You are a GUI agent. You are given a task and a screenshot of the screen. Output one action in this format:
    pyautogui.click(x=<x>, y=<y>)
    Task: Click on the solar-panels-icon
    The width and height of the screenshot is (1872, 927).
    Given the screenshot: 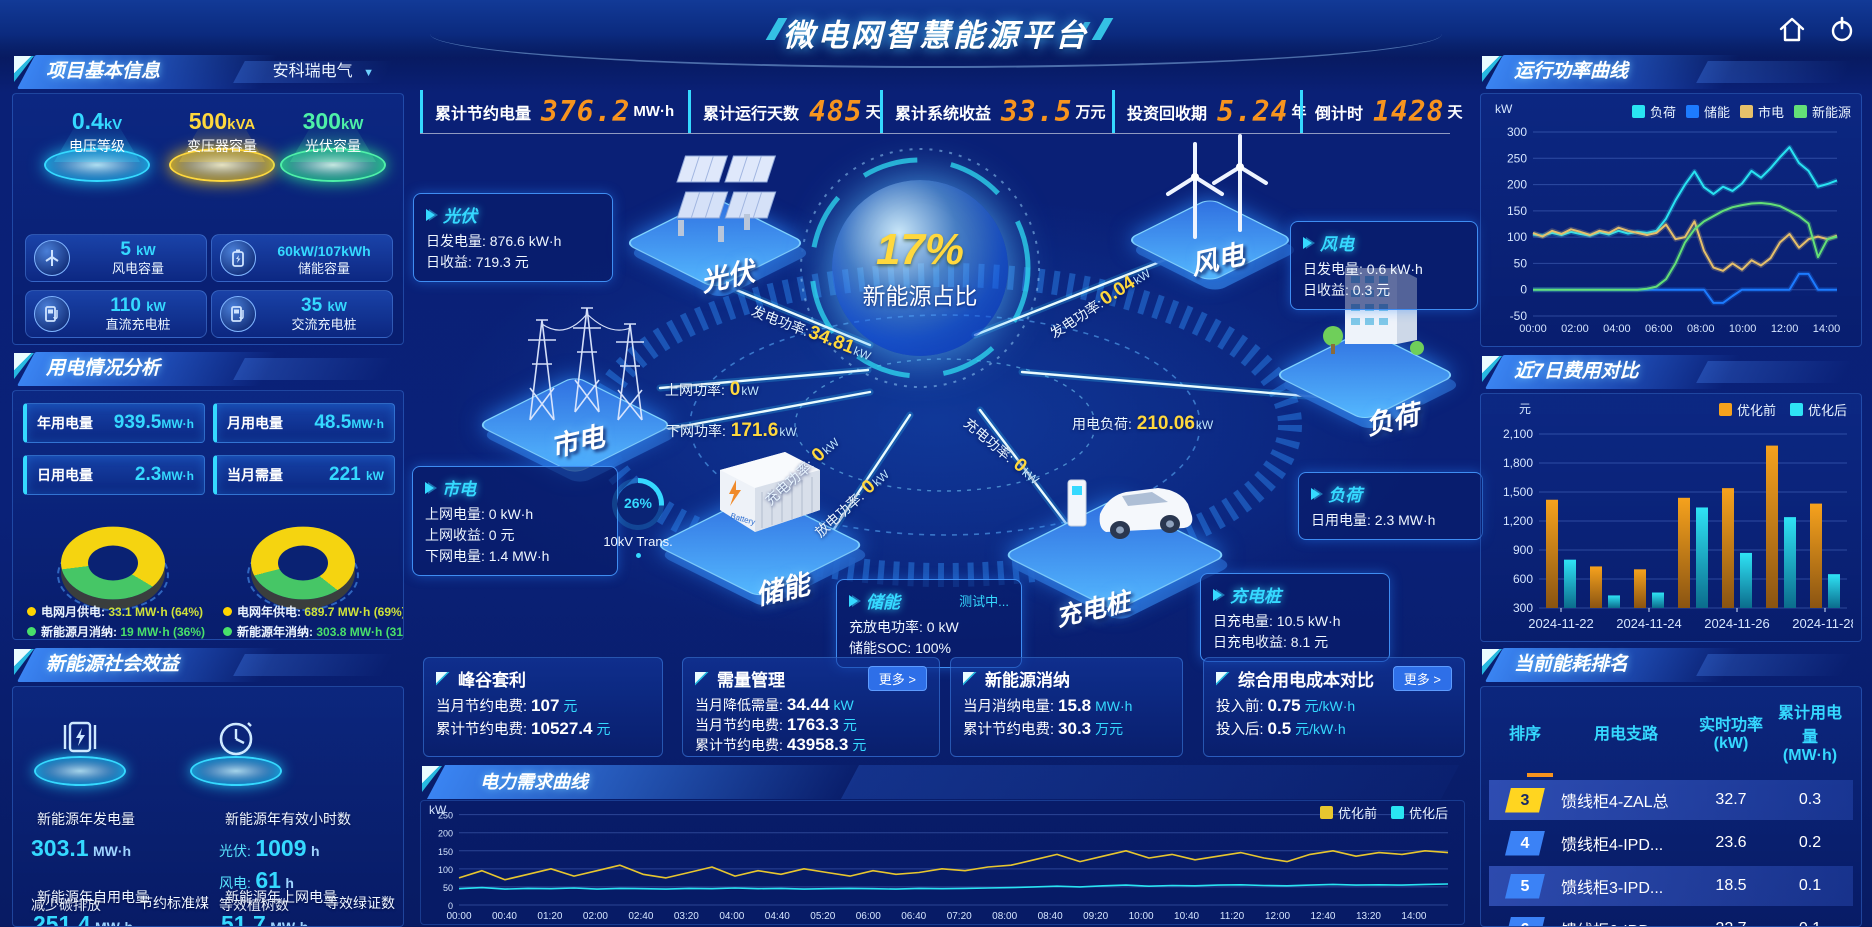 What is the action you would take?
    pyautogui.click(x=715, y=205)
    